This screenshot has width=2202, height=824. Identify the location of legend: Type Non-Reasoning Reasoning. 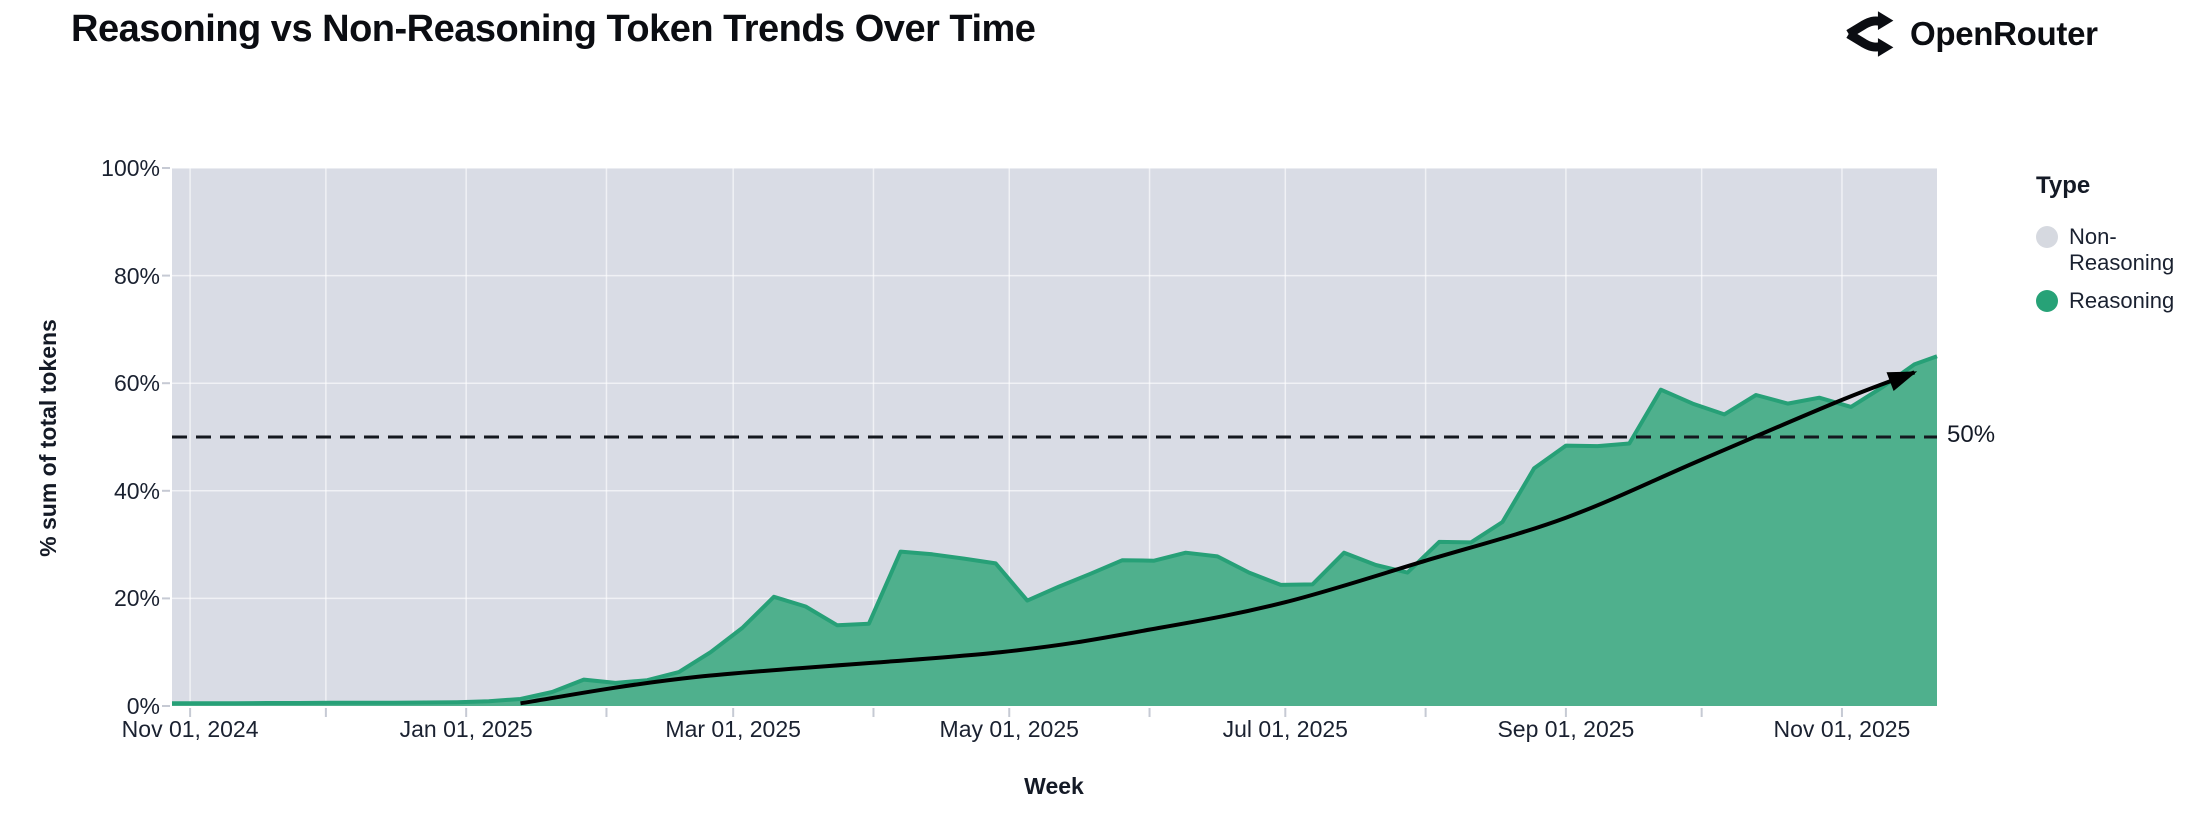
(2118, 249).